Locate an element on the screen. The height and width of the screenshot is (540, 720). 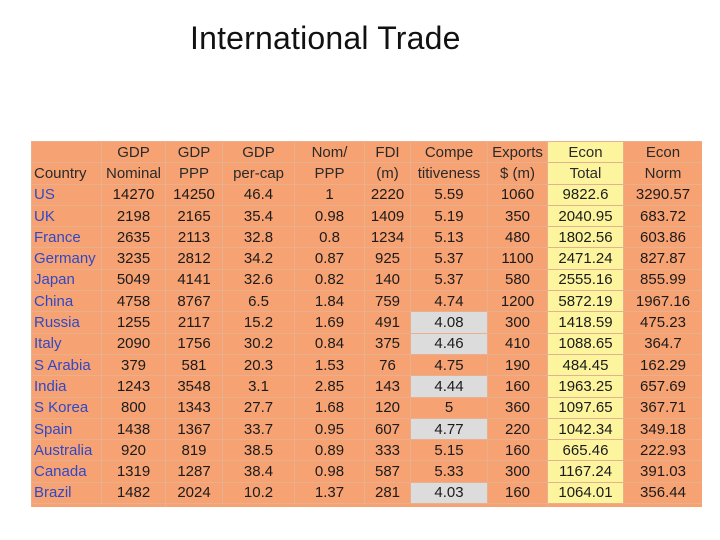
cell-econ-norm: 603.86 is located at coordinates (662, 237).